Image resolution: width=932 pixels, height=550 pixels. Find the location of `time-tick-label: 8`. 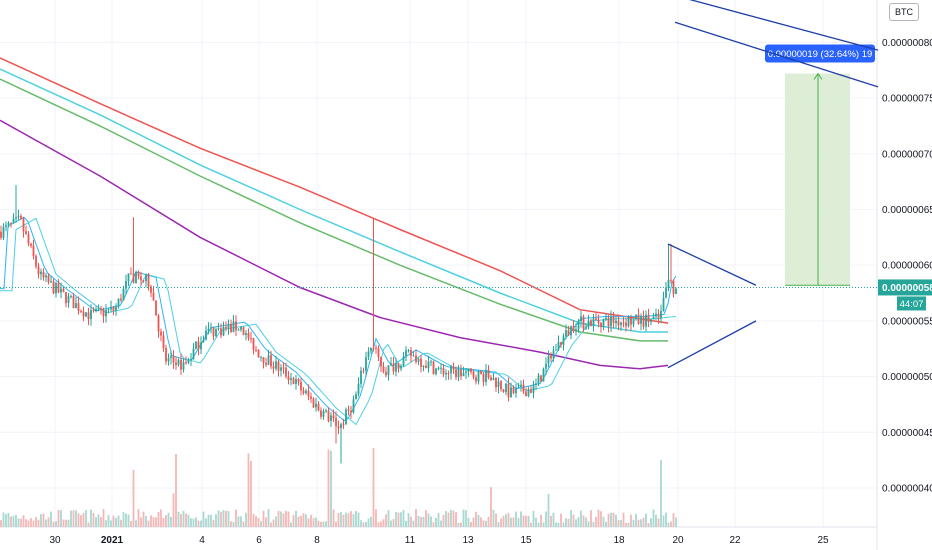

time-tick-label: 8 is located at coordinates (317, 540).